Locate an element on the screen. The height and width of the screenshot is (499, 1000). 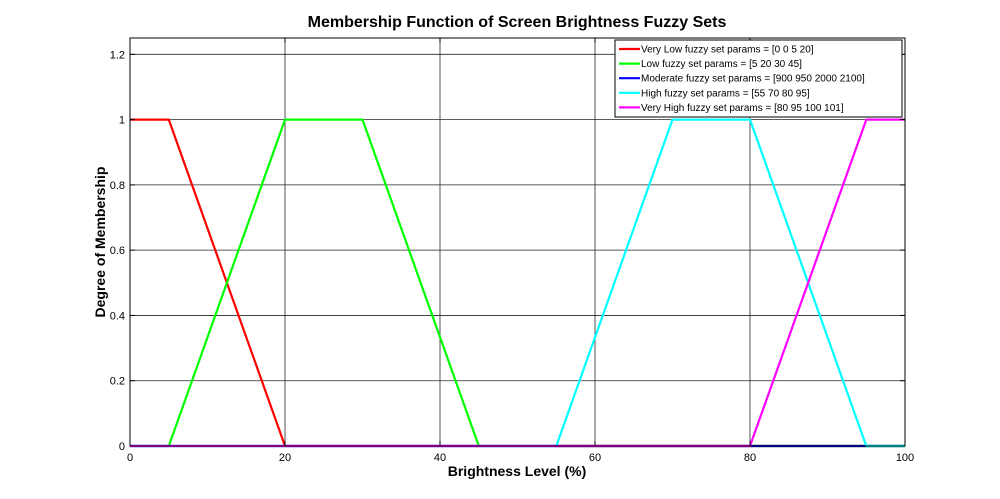
y-tick-label: 0.8 is located at coordinates (117, 186).